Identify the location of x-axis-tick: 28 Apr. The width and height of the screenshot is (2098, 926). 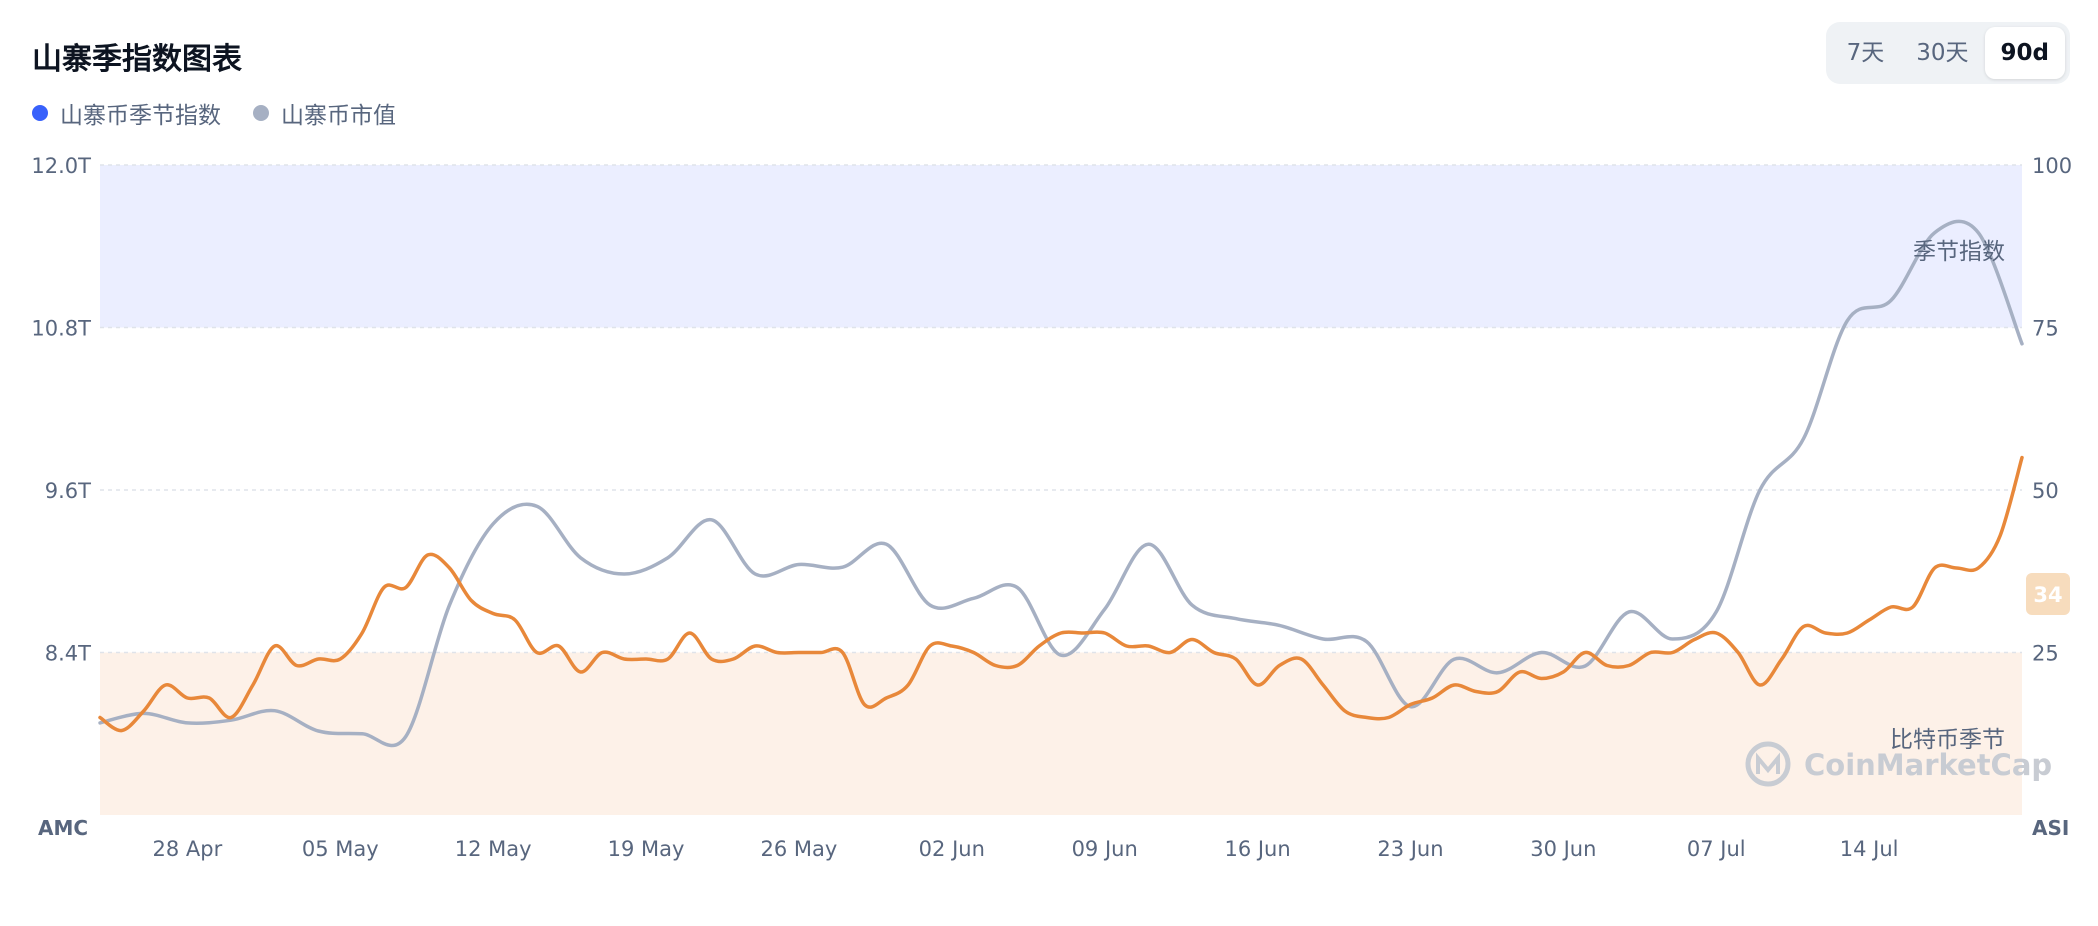
(187, 849).